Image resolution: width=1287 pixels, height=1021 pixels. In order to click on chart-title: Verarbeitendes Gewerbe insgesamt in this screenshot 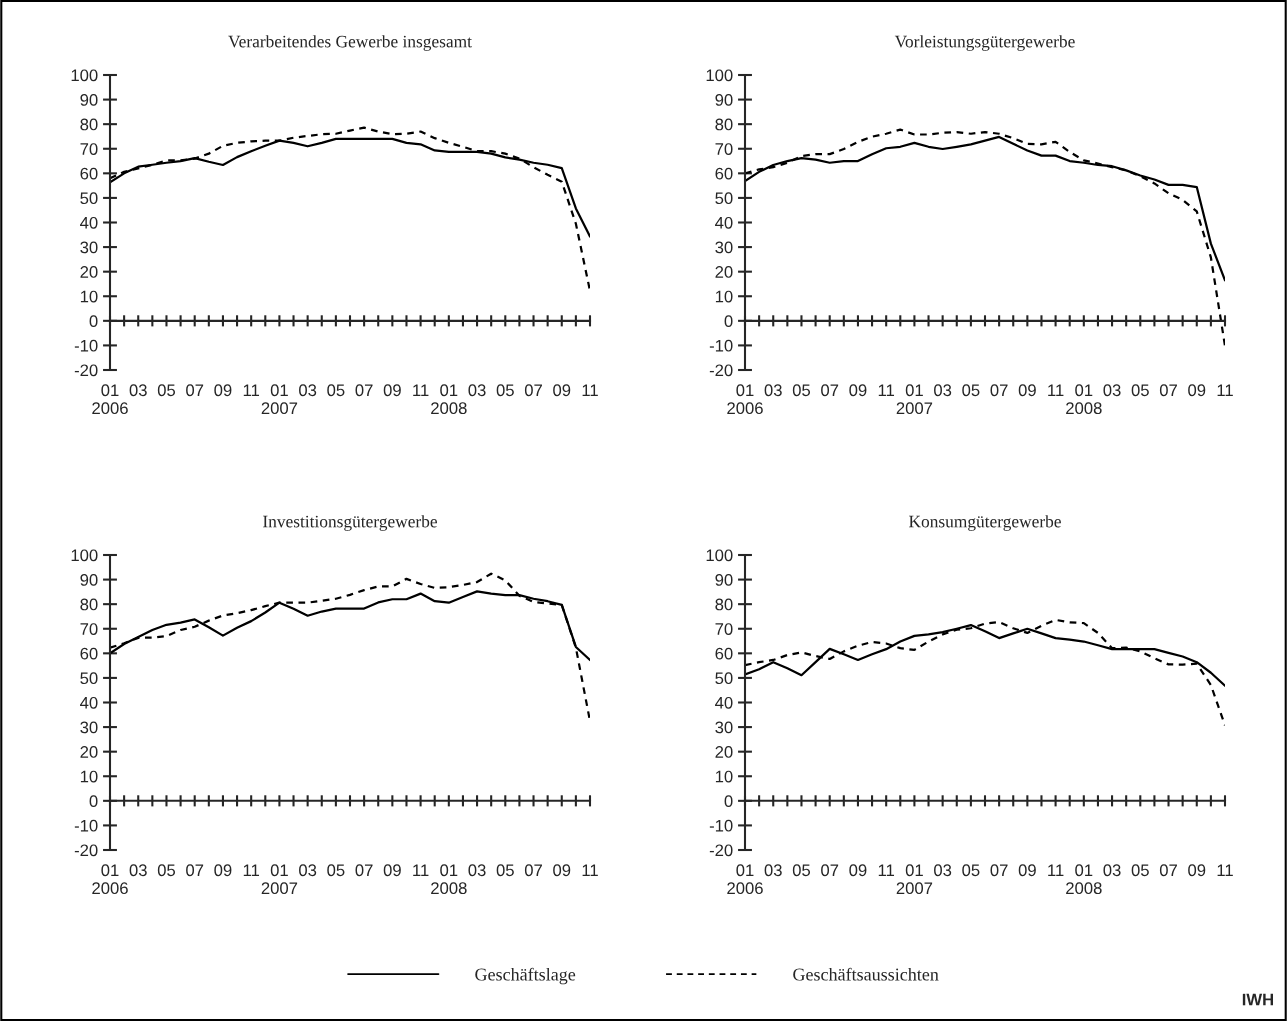, I will do `click(350, 43)`.